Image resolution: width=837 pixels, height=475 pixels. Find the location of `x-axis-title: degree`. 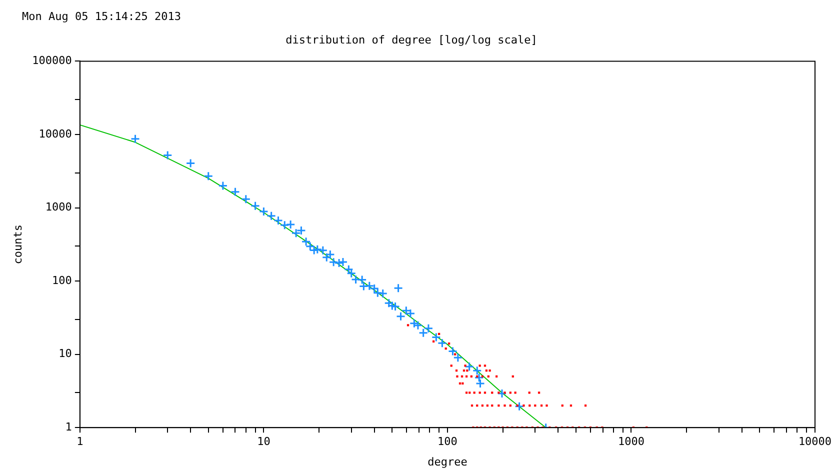

x-axis-title: degree is located at coordinates (448, 461).